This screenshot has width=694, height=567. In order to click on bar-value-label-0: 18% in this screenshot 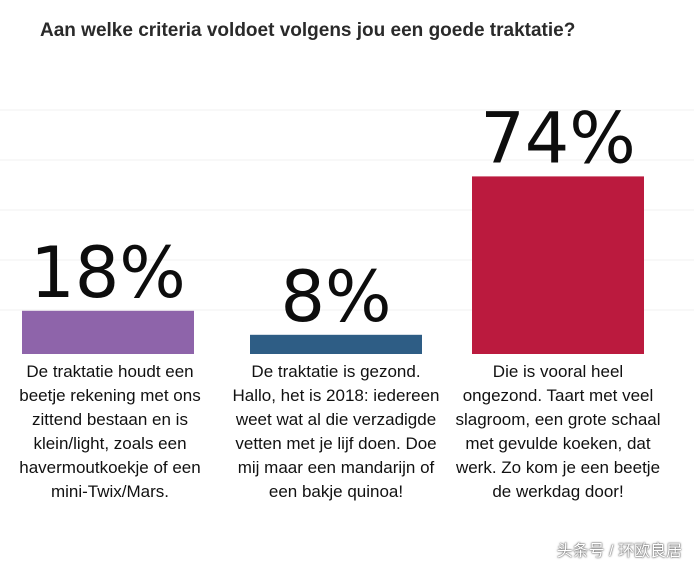, I will do `click(108, 273)`.